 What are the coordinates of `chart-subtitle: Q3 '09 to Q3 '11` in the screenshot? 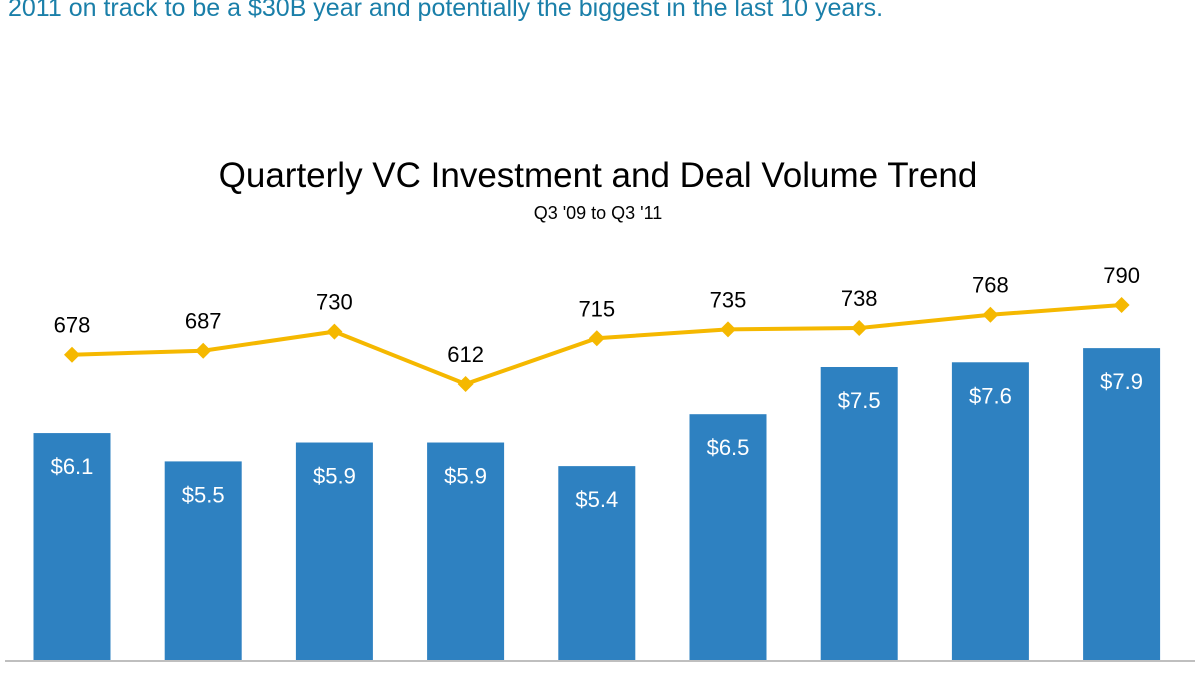 It's located at (598, 213).